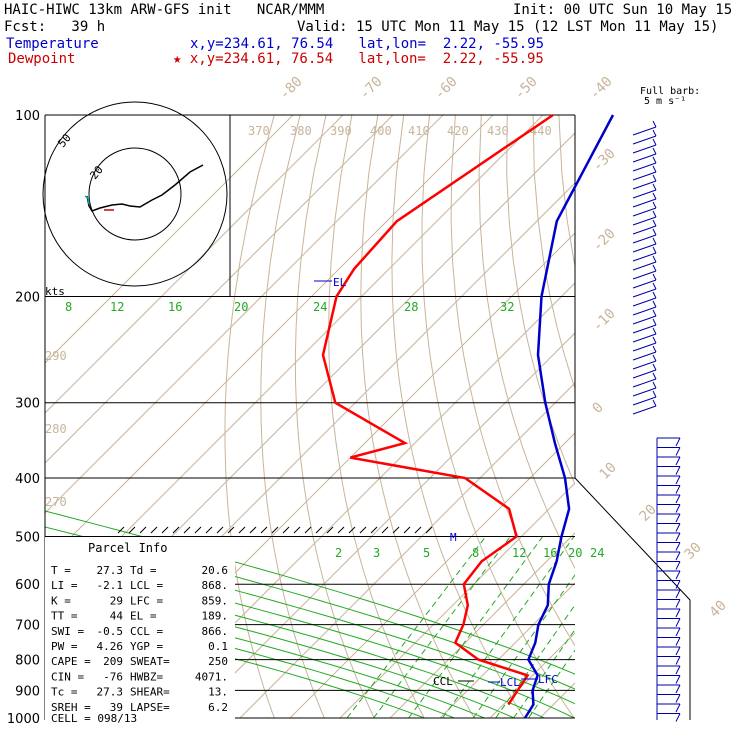  Describe the element at coordinates (608, 471) in the screenshot. I see `isotherm-label: 10` at that location.